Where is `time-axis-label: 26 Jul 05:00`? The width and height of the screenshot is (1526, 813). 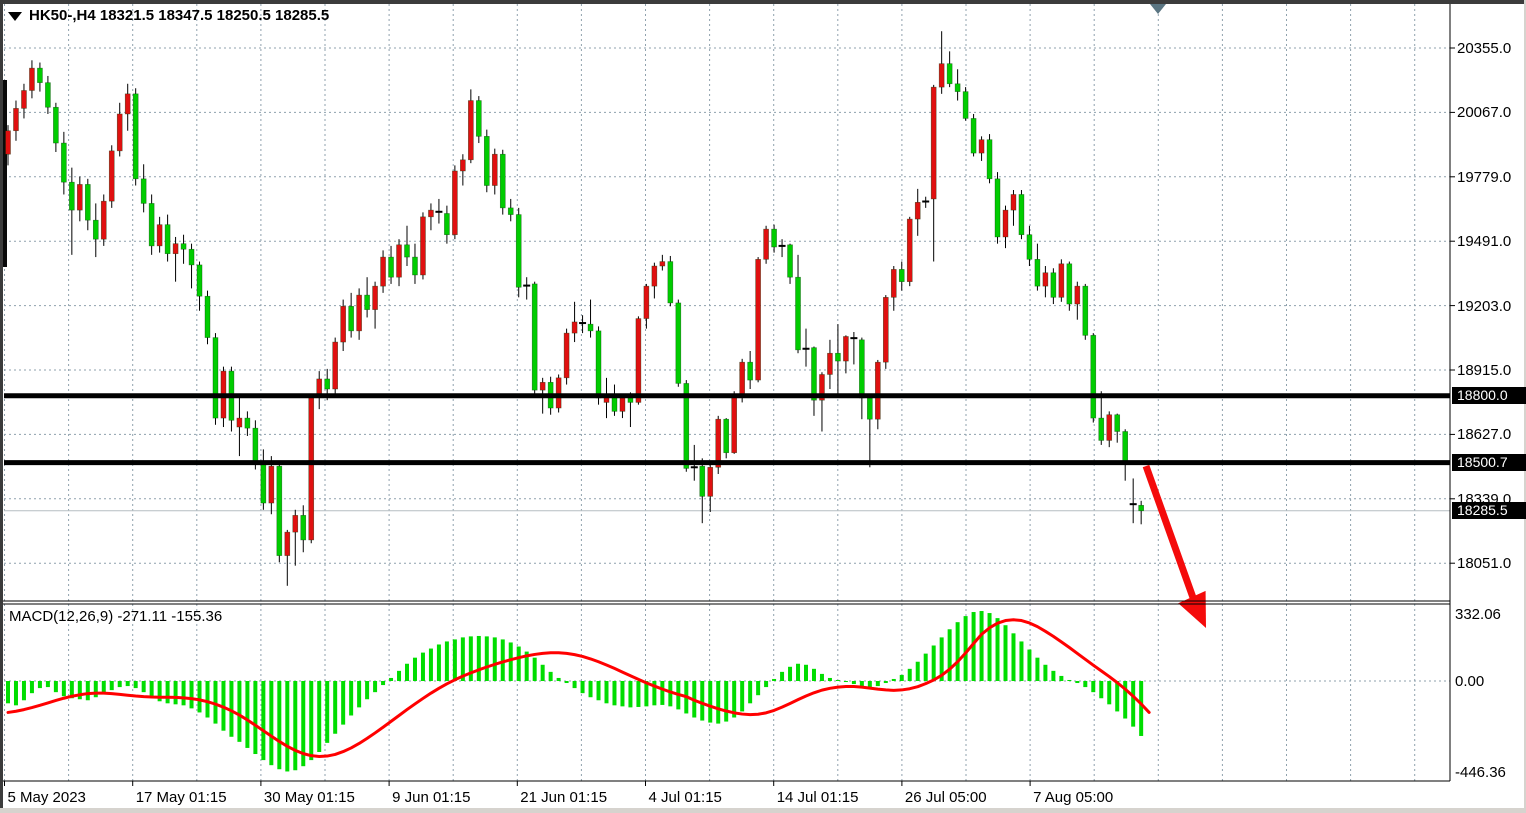 time-axis-label: 26 Jul 05:00 is located at coordinates (945, 797).